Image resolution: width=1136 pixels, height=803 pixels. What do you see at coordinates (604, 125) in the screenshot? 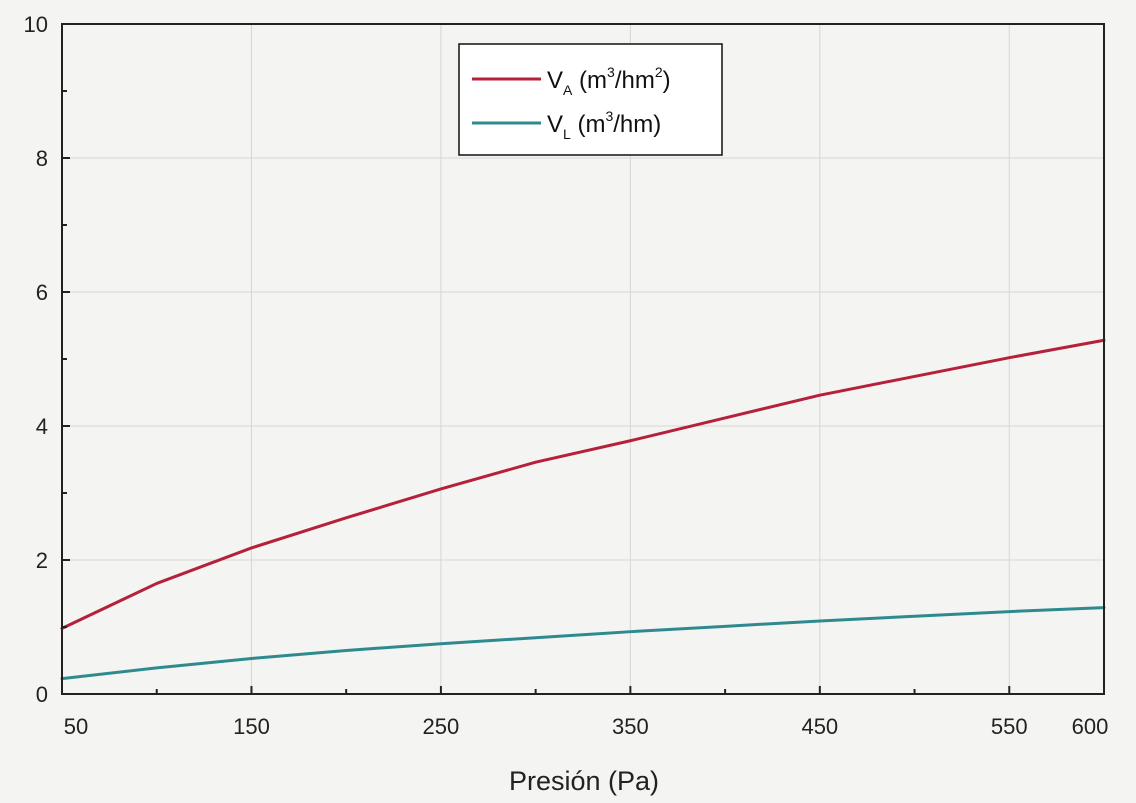
I see `legend-entry: VL (m3/hm)` at bounding box center [604, 125].